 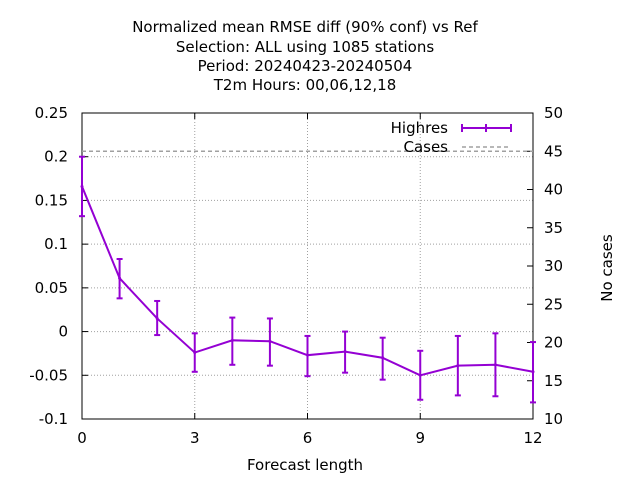 I want to click on y-tick-label: -0.05, so click(x=48, y=375).